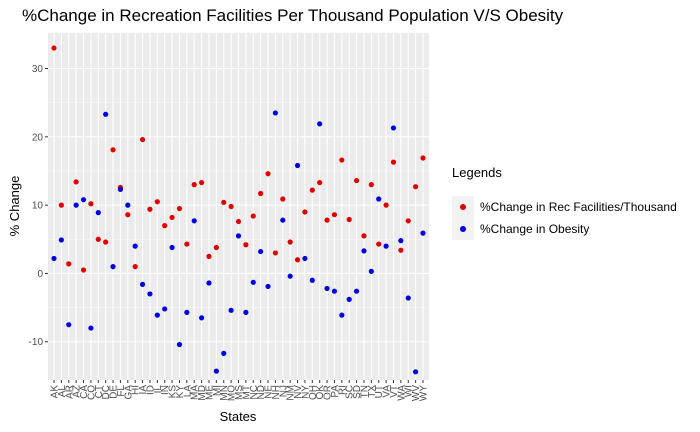 The height and width of the screenshot is (432, 700). I want to click on x-tick-label: IA, so click(143, 390).